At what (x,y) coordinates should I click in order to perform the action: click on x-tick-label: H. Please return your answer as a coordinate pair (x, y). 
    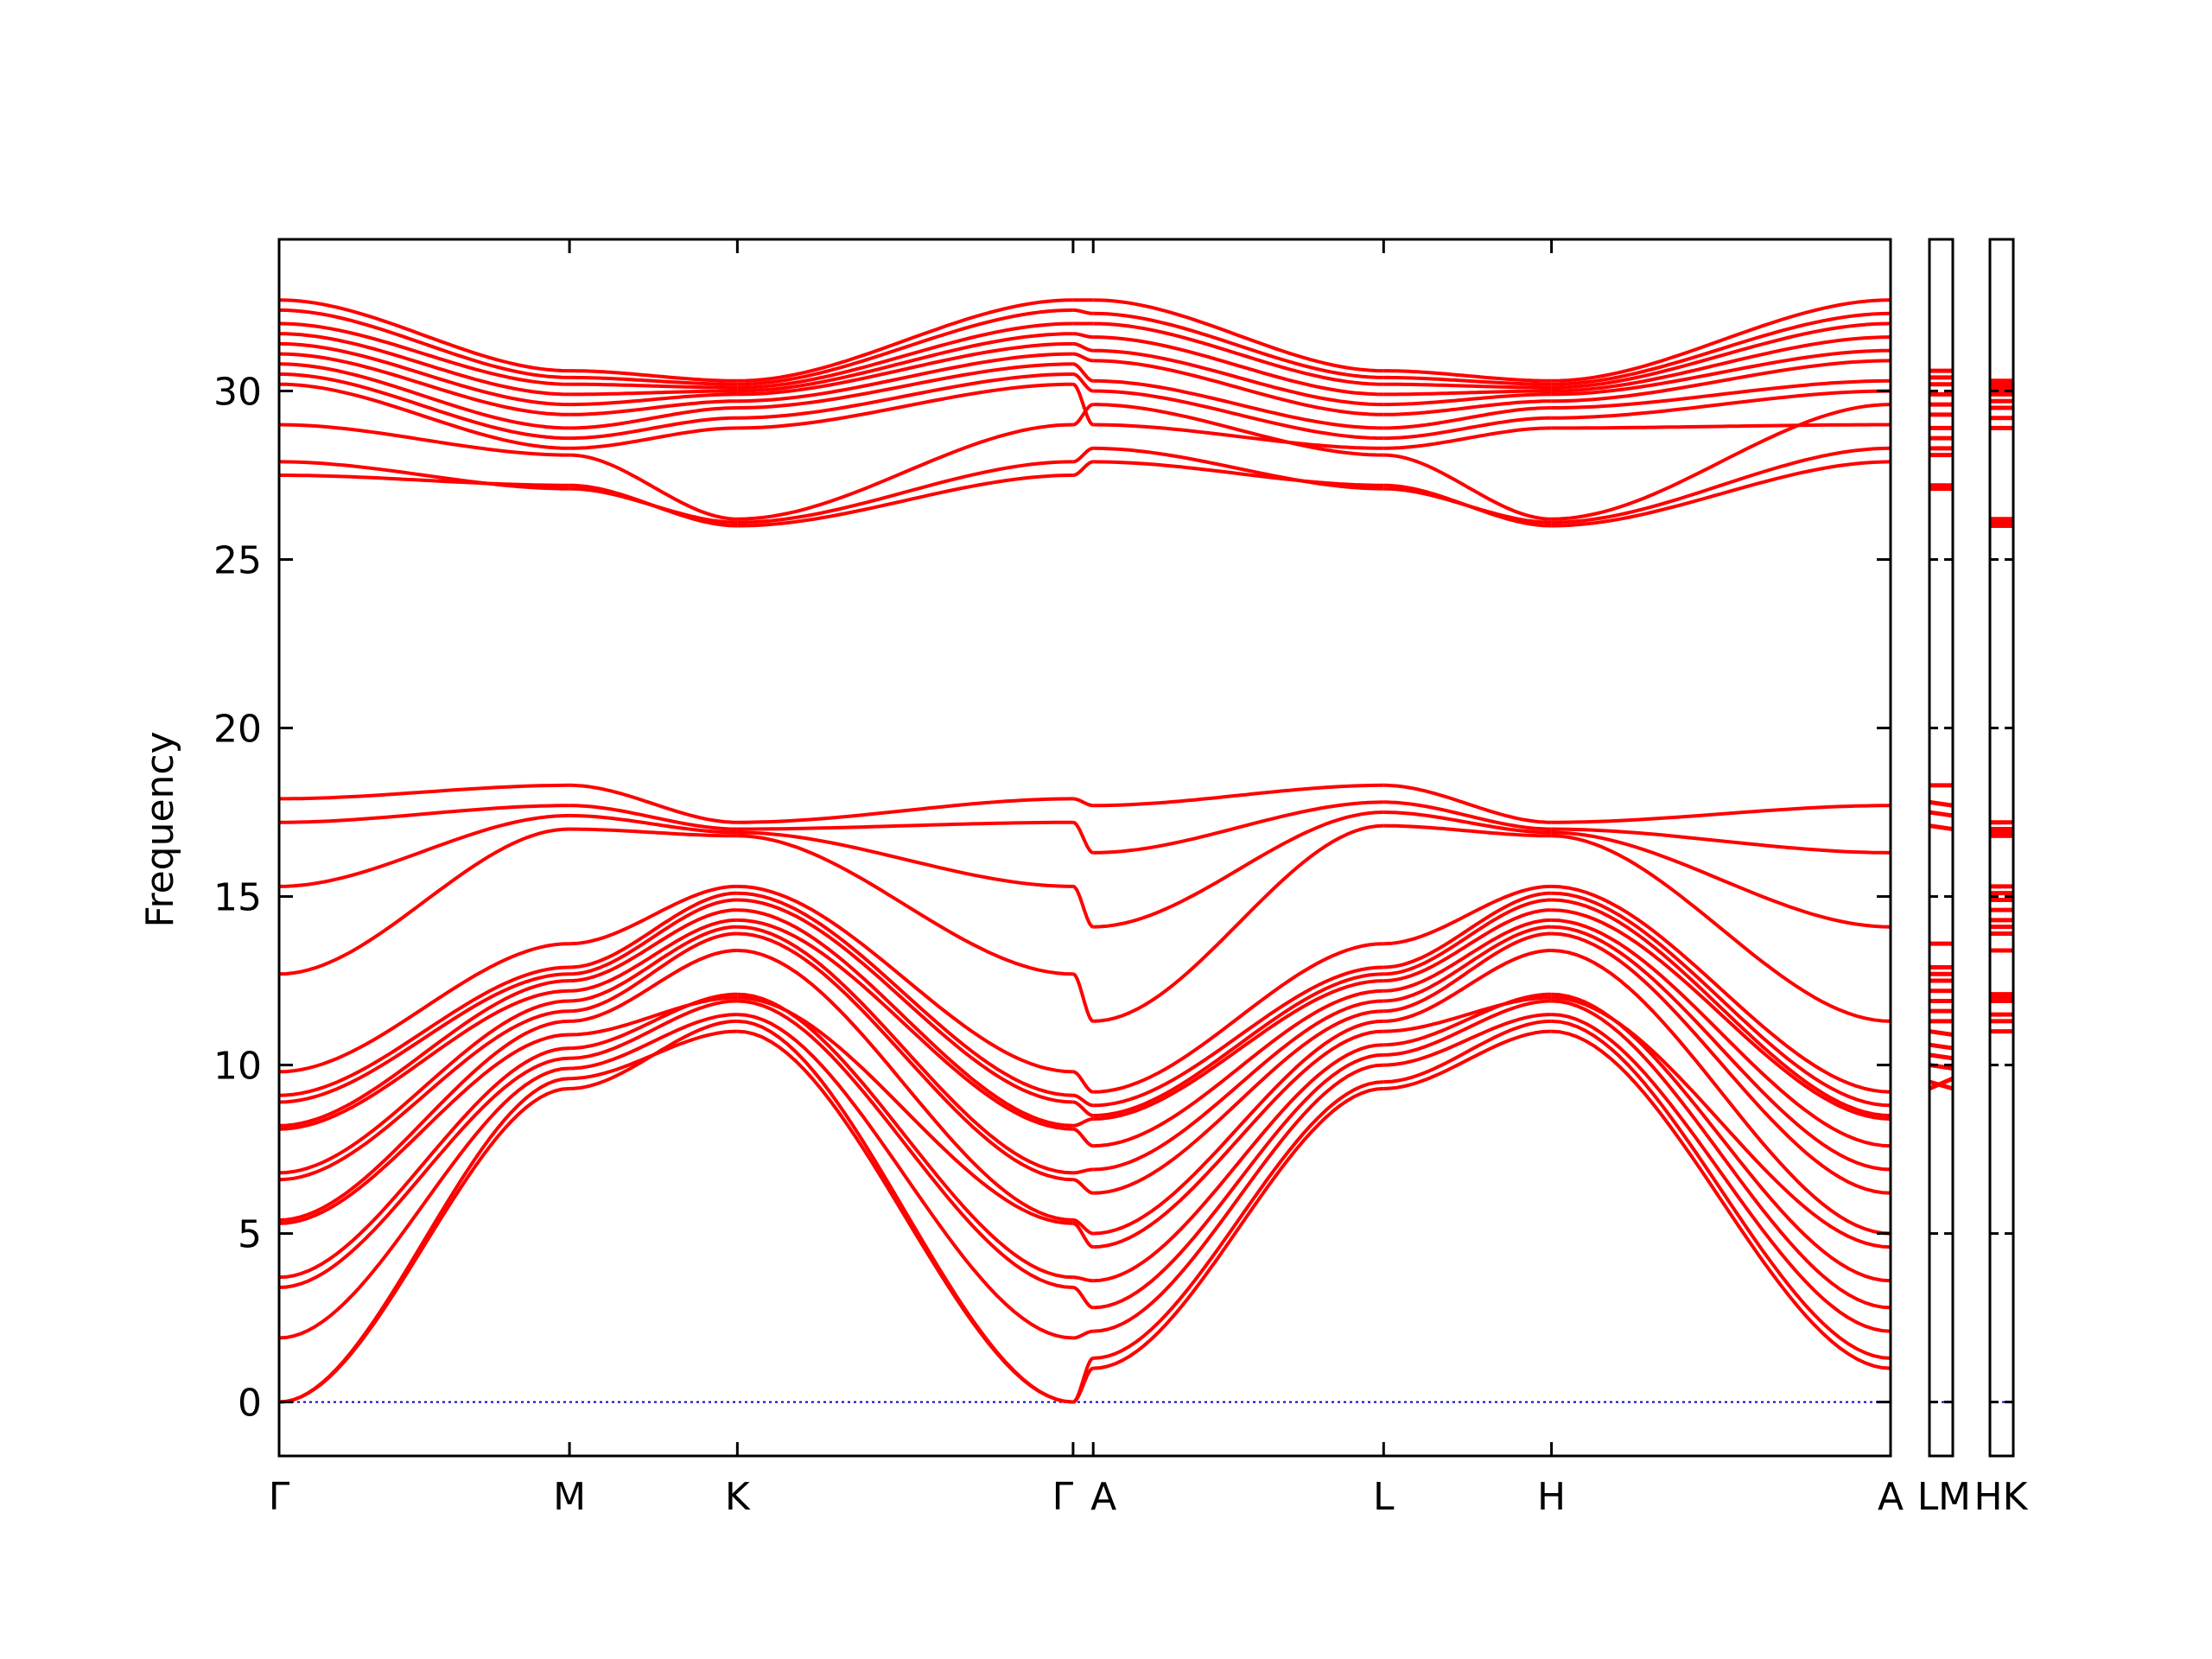
    Looking at the image, I should click on (1988, 1497).